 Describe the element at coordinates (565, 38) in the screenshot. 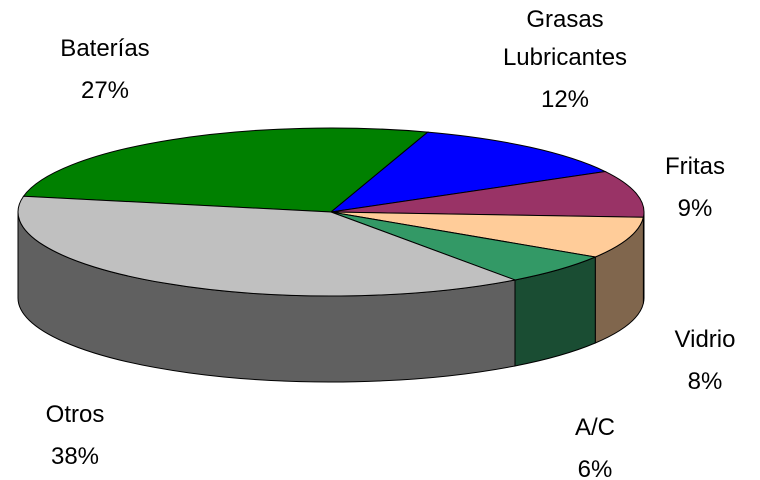

I see `category-label: Grasas Lubricantes` at that location.